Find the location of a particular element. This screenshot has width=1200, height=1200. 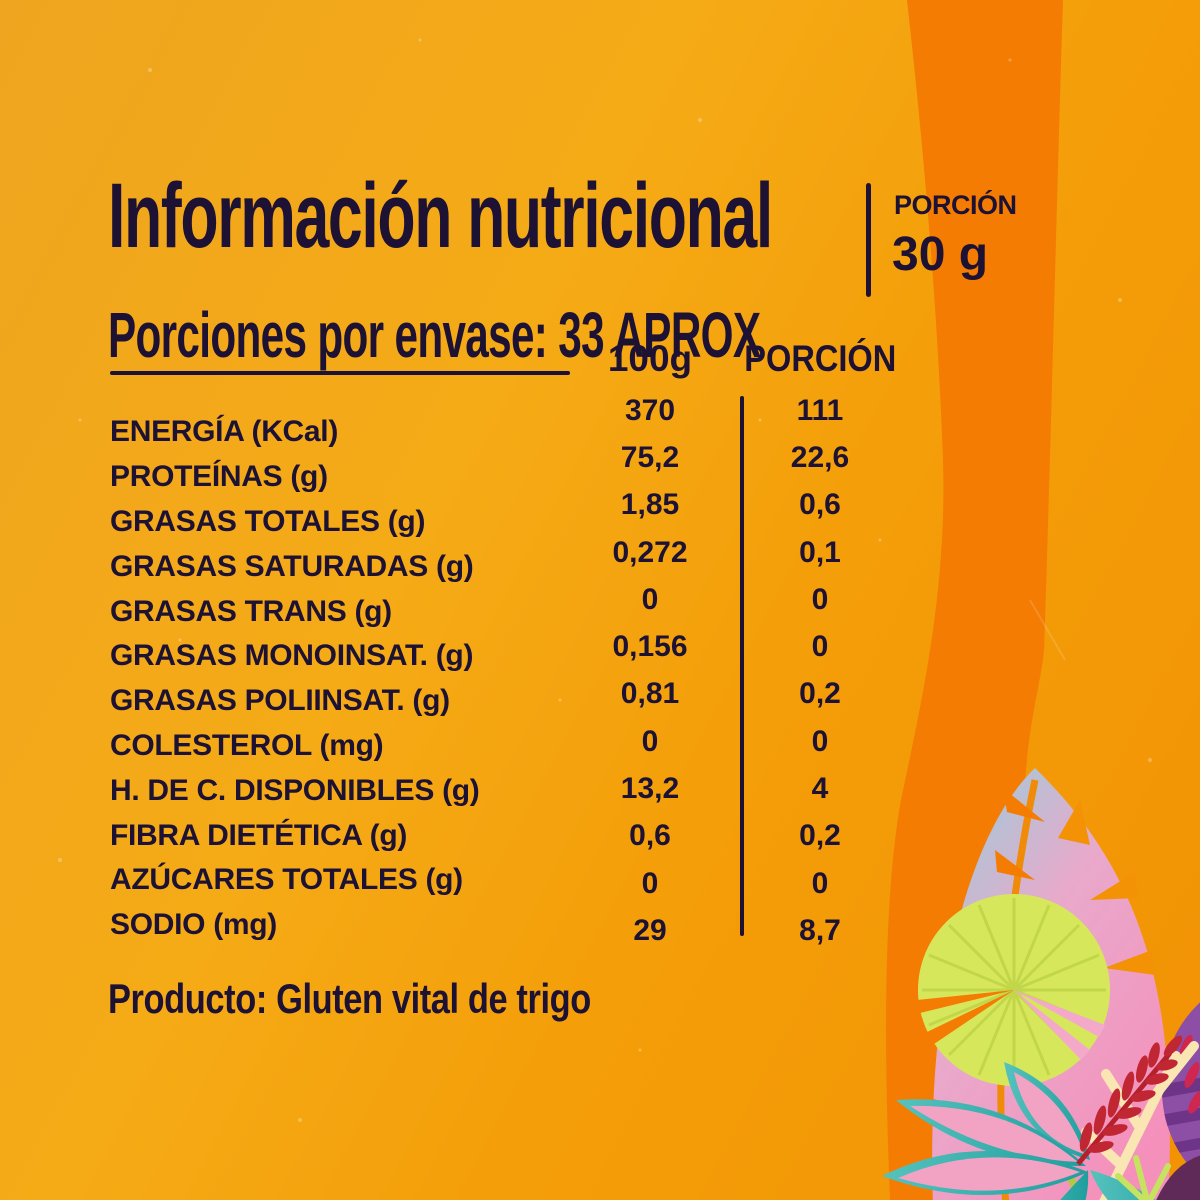

table-top-rule is located at coordinates (340, 373).